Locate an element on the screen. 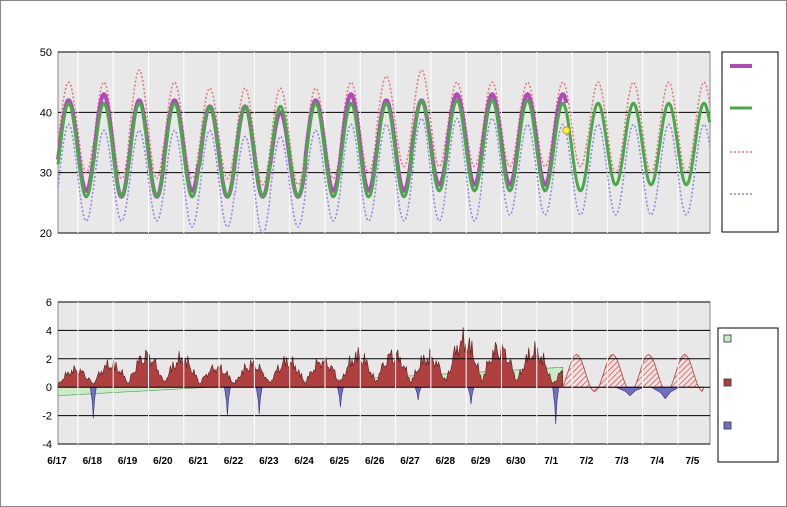 This screenshot has width=787, height=507. x-tick-label: 6/24 is located at coordinates (304, 461).